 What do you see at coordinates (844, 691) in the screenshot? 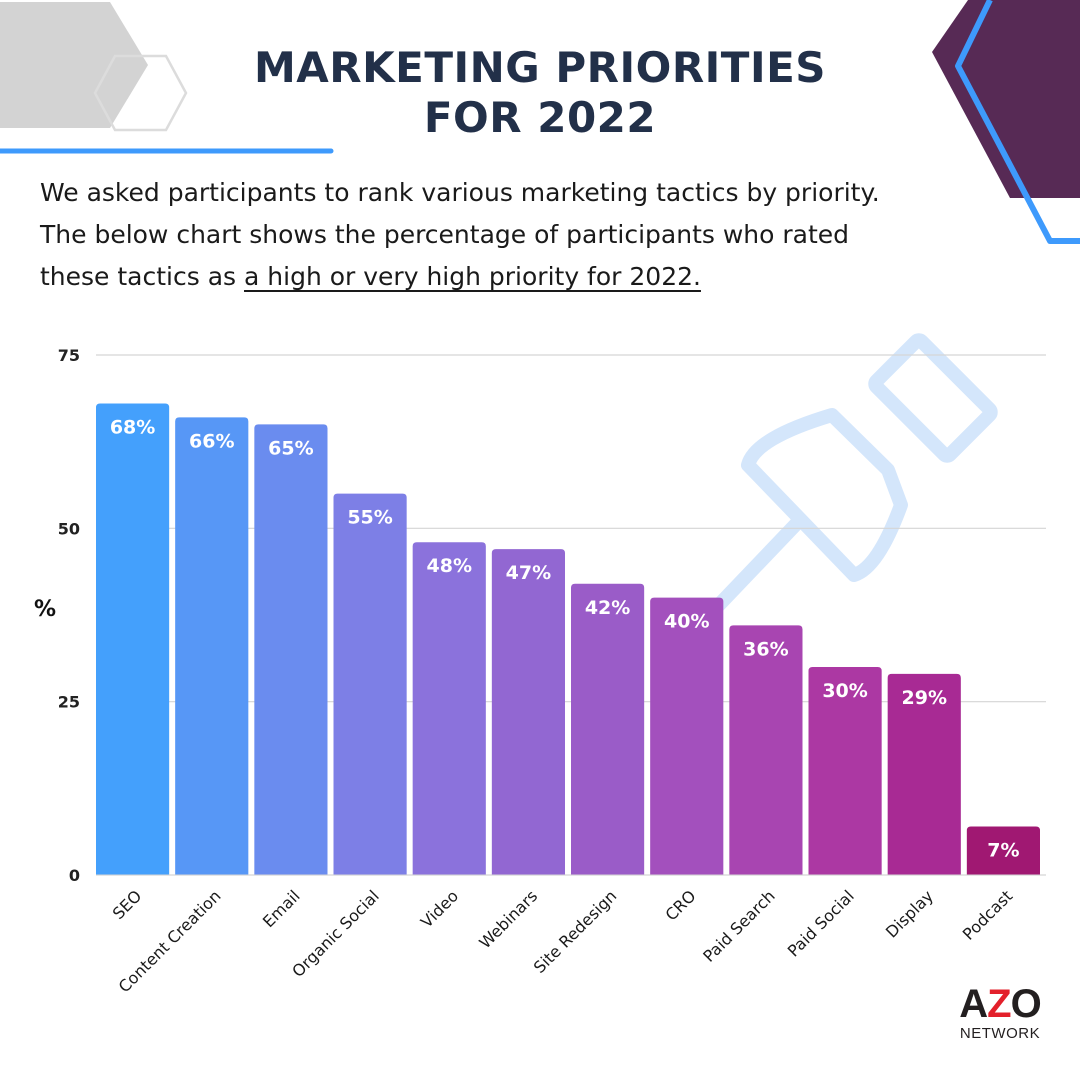
I see `data-label: 30%` at bounding box center [844, 691].